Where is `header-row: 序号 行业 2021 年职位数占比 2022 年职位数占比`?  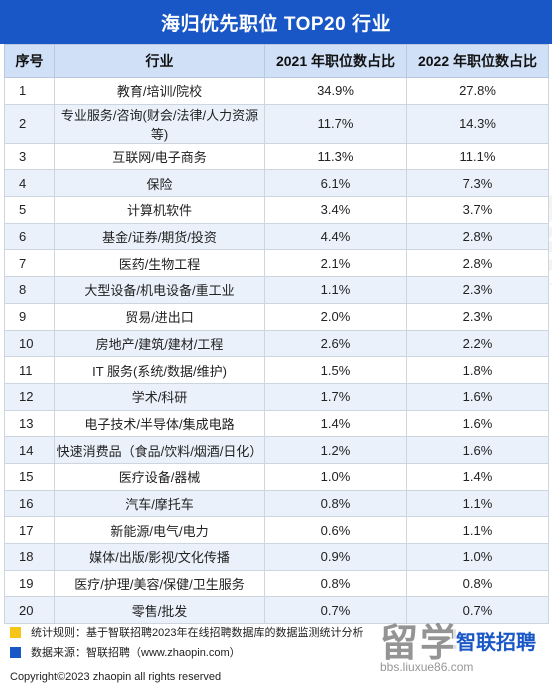 header-row: 序号 行业 2021 年职位数占比 2022 年职位数占比 is located at coordinates (276, 61).